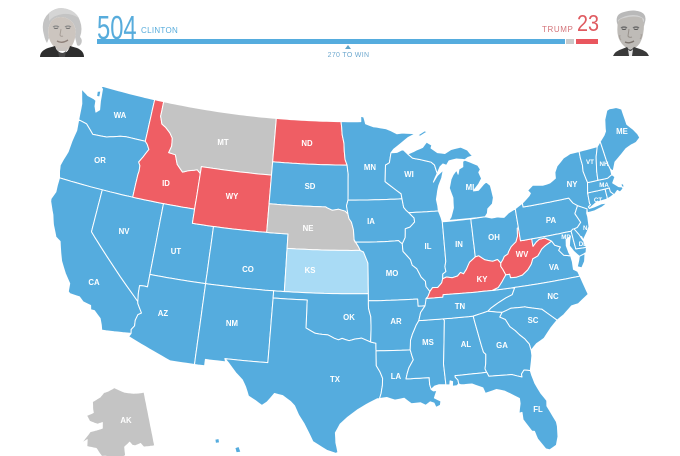  What do you see at coordinates (371, 221) in the screenshot?
I see `svg-text: IA` at bounding box center [371, 221].